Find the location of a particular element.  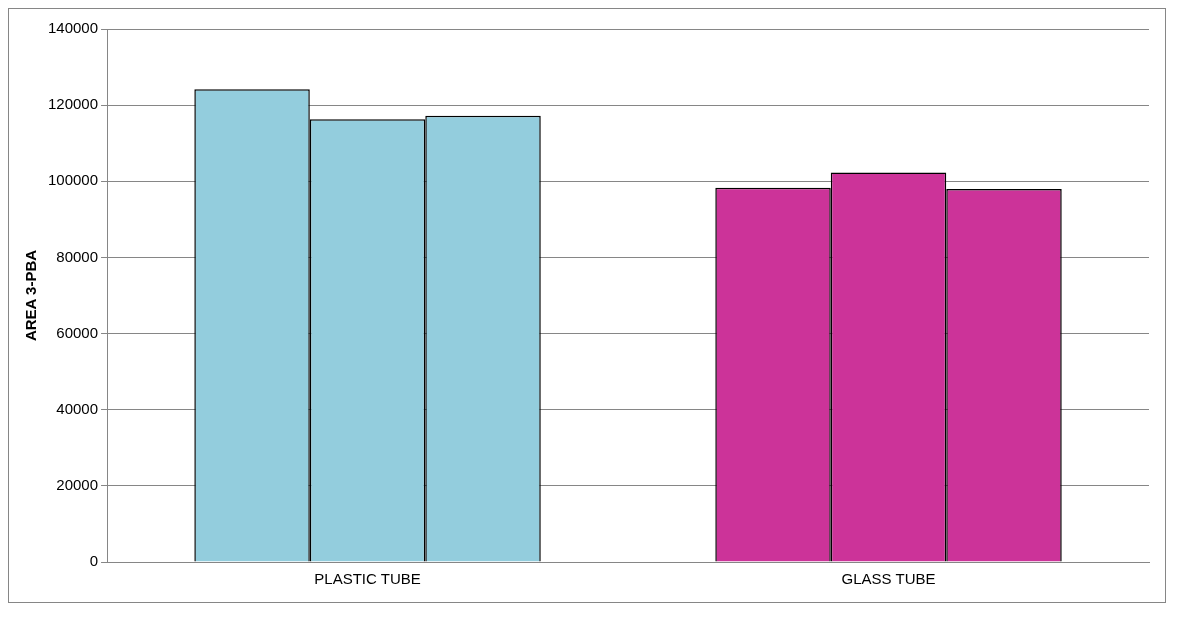

x-tick-label: PLASTIC TUBE is located at coordinates (367, 579).